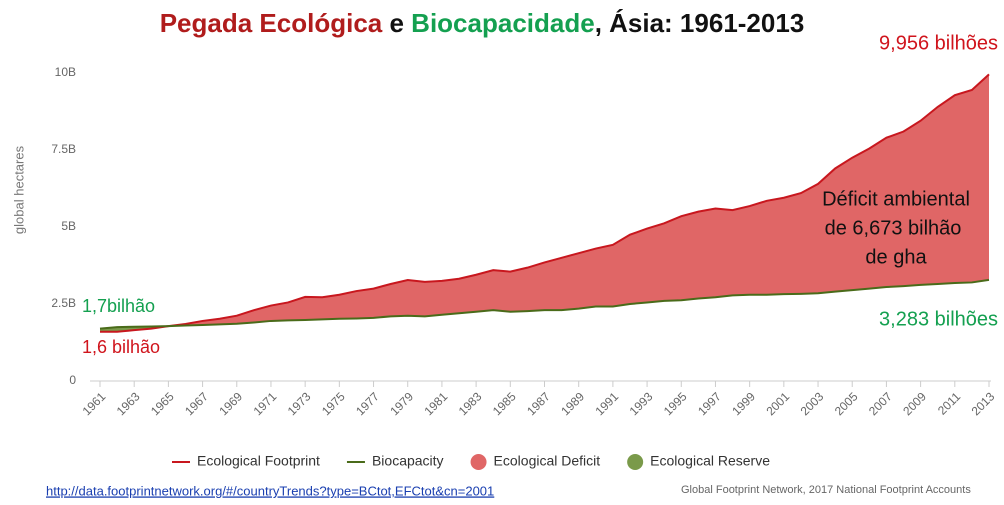  Describe the element at coordinates (710, 461) in the screenshot. I see `legend-label: Ecological Reserve` at that location.